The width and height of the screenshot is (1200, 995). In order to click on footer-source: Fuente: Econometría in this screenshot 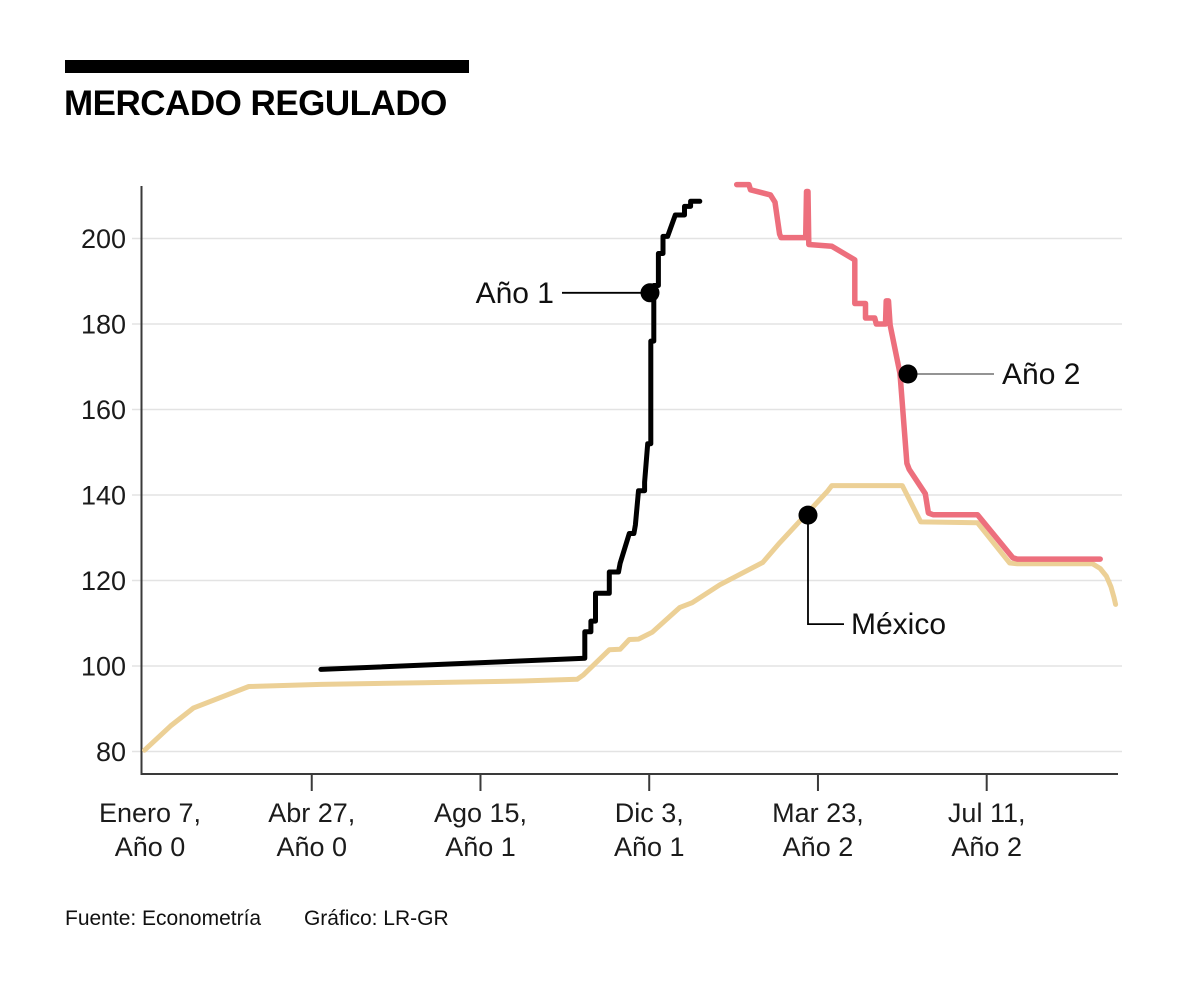, I will do `click(163, 918)`.